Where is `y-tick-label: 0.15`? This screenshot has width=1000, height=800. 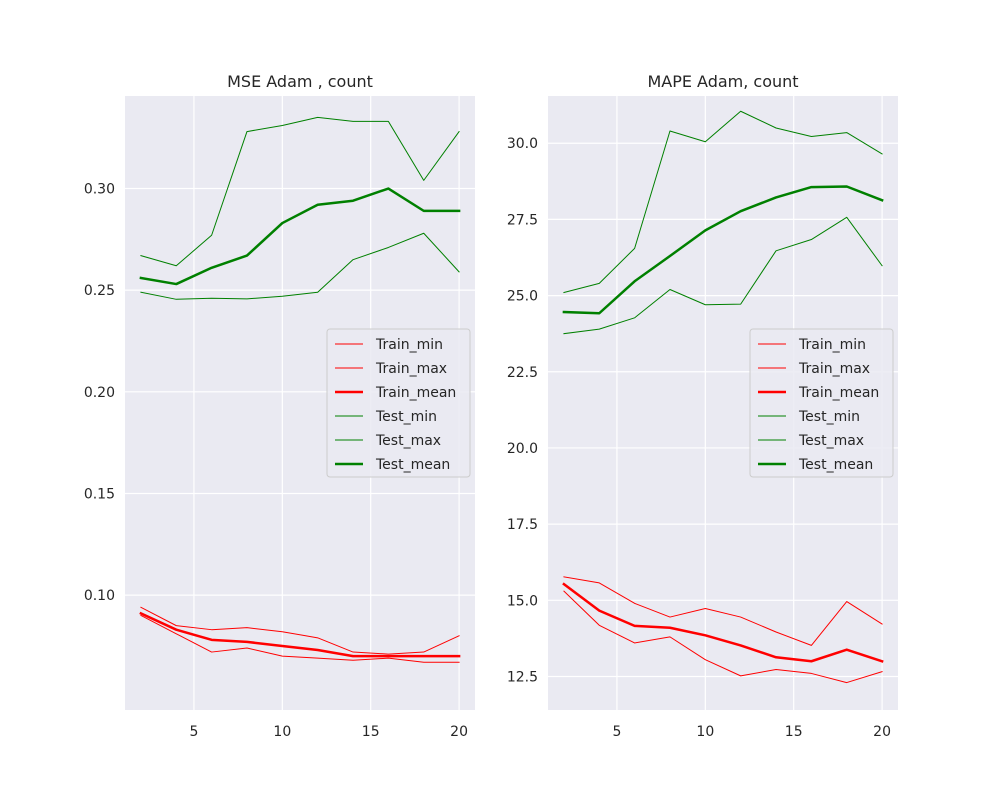
y-tick-label: 0.15 is located at coordinates (99, 494).